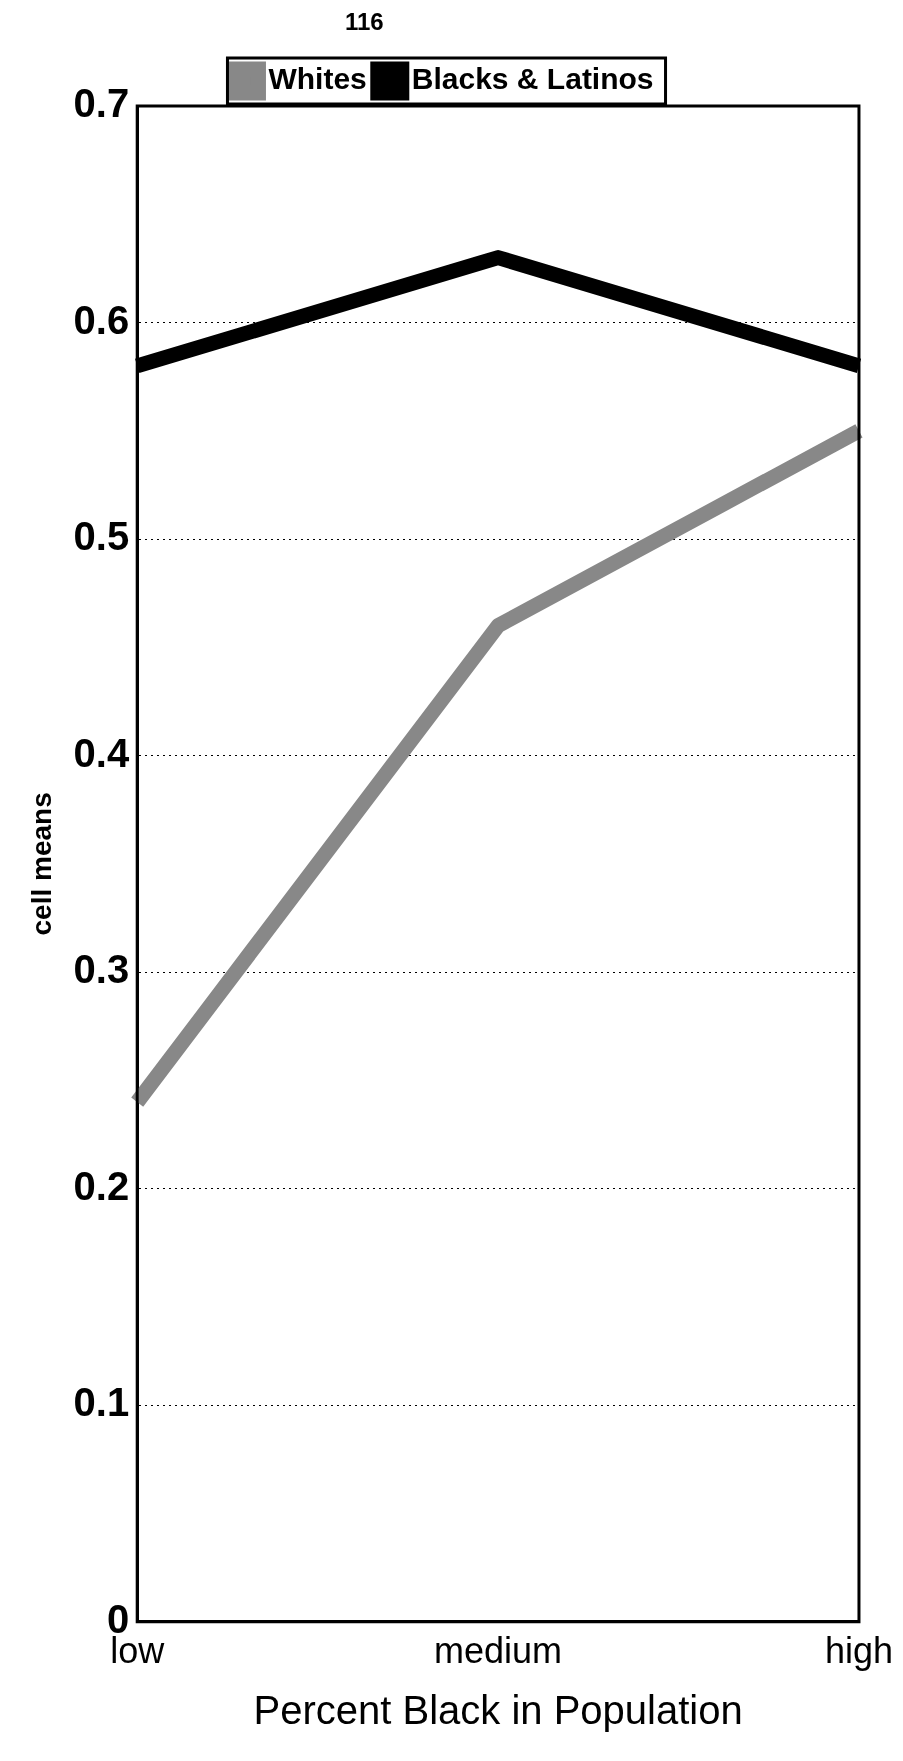 The height and width of the screenshot is (1761, 903). What do you see at coordinates (101, 969) in the screenshot?
I see `y-tick-label: 0.3` at bounding box center [101, 969].